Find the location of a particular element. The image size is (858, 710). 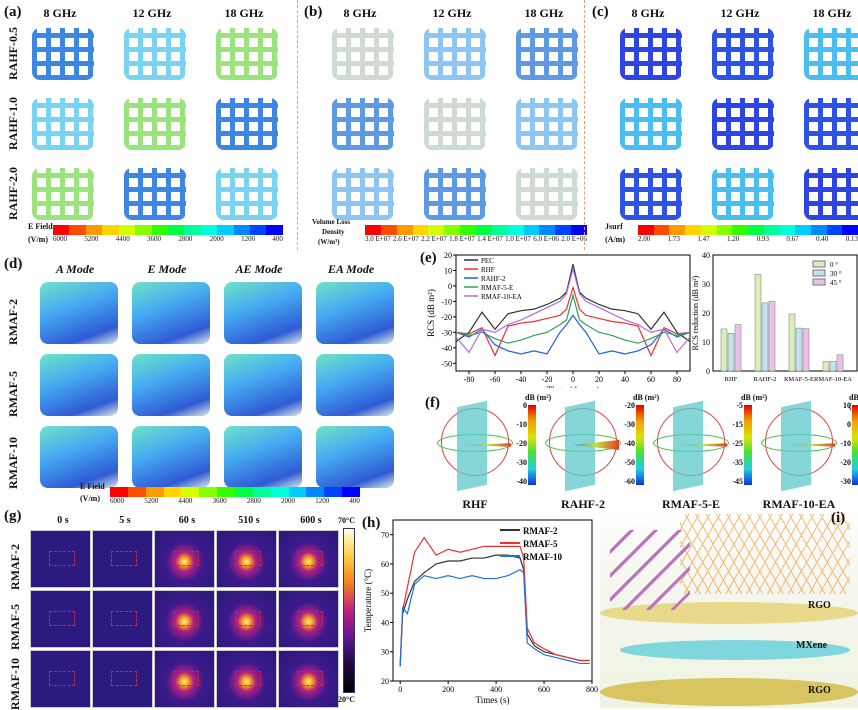

3d-rcs-pattern is located at coordinates (799, 446).